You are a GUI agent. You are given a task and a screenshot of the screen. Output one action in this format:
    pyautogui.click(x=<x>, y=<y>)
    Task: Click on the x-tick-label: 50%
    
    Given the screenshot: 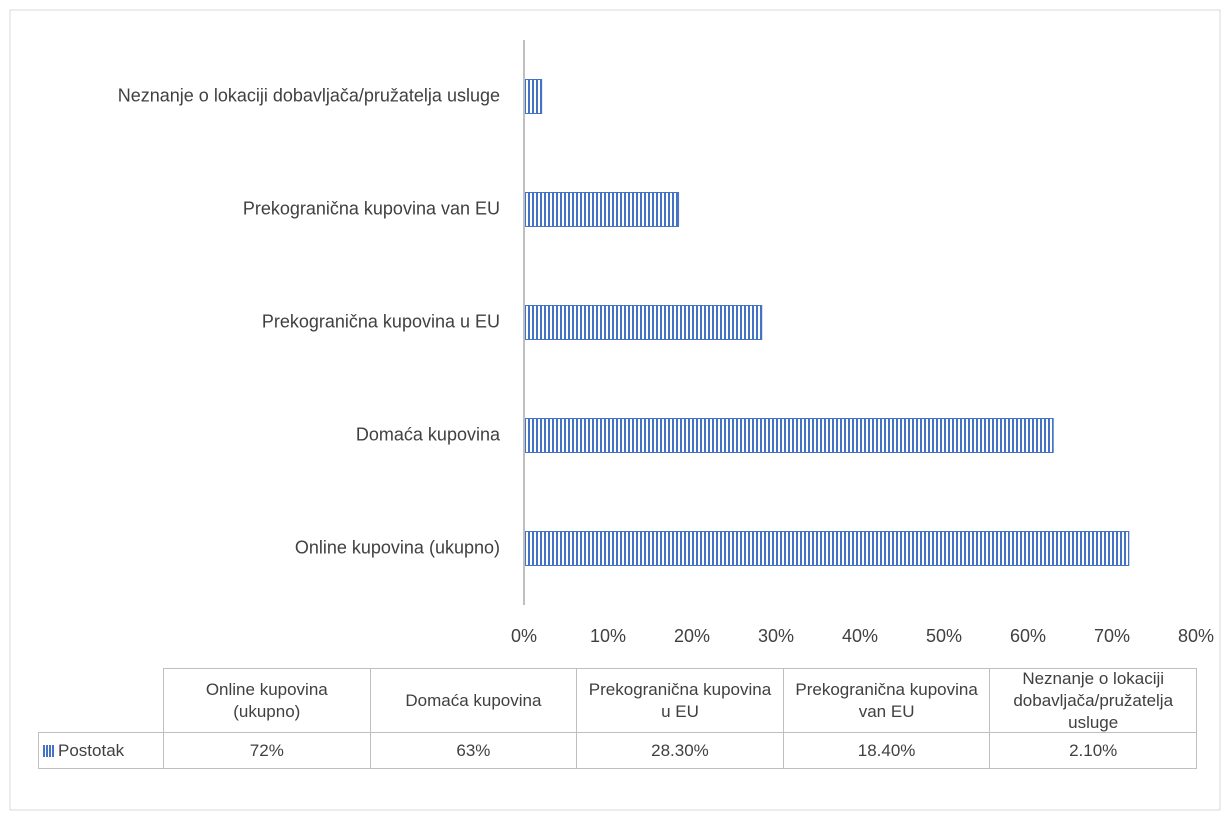 What is the action you would take?
    pyautogui.click(x=944, y=636)
    